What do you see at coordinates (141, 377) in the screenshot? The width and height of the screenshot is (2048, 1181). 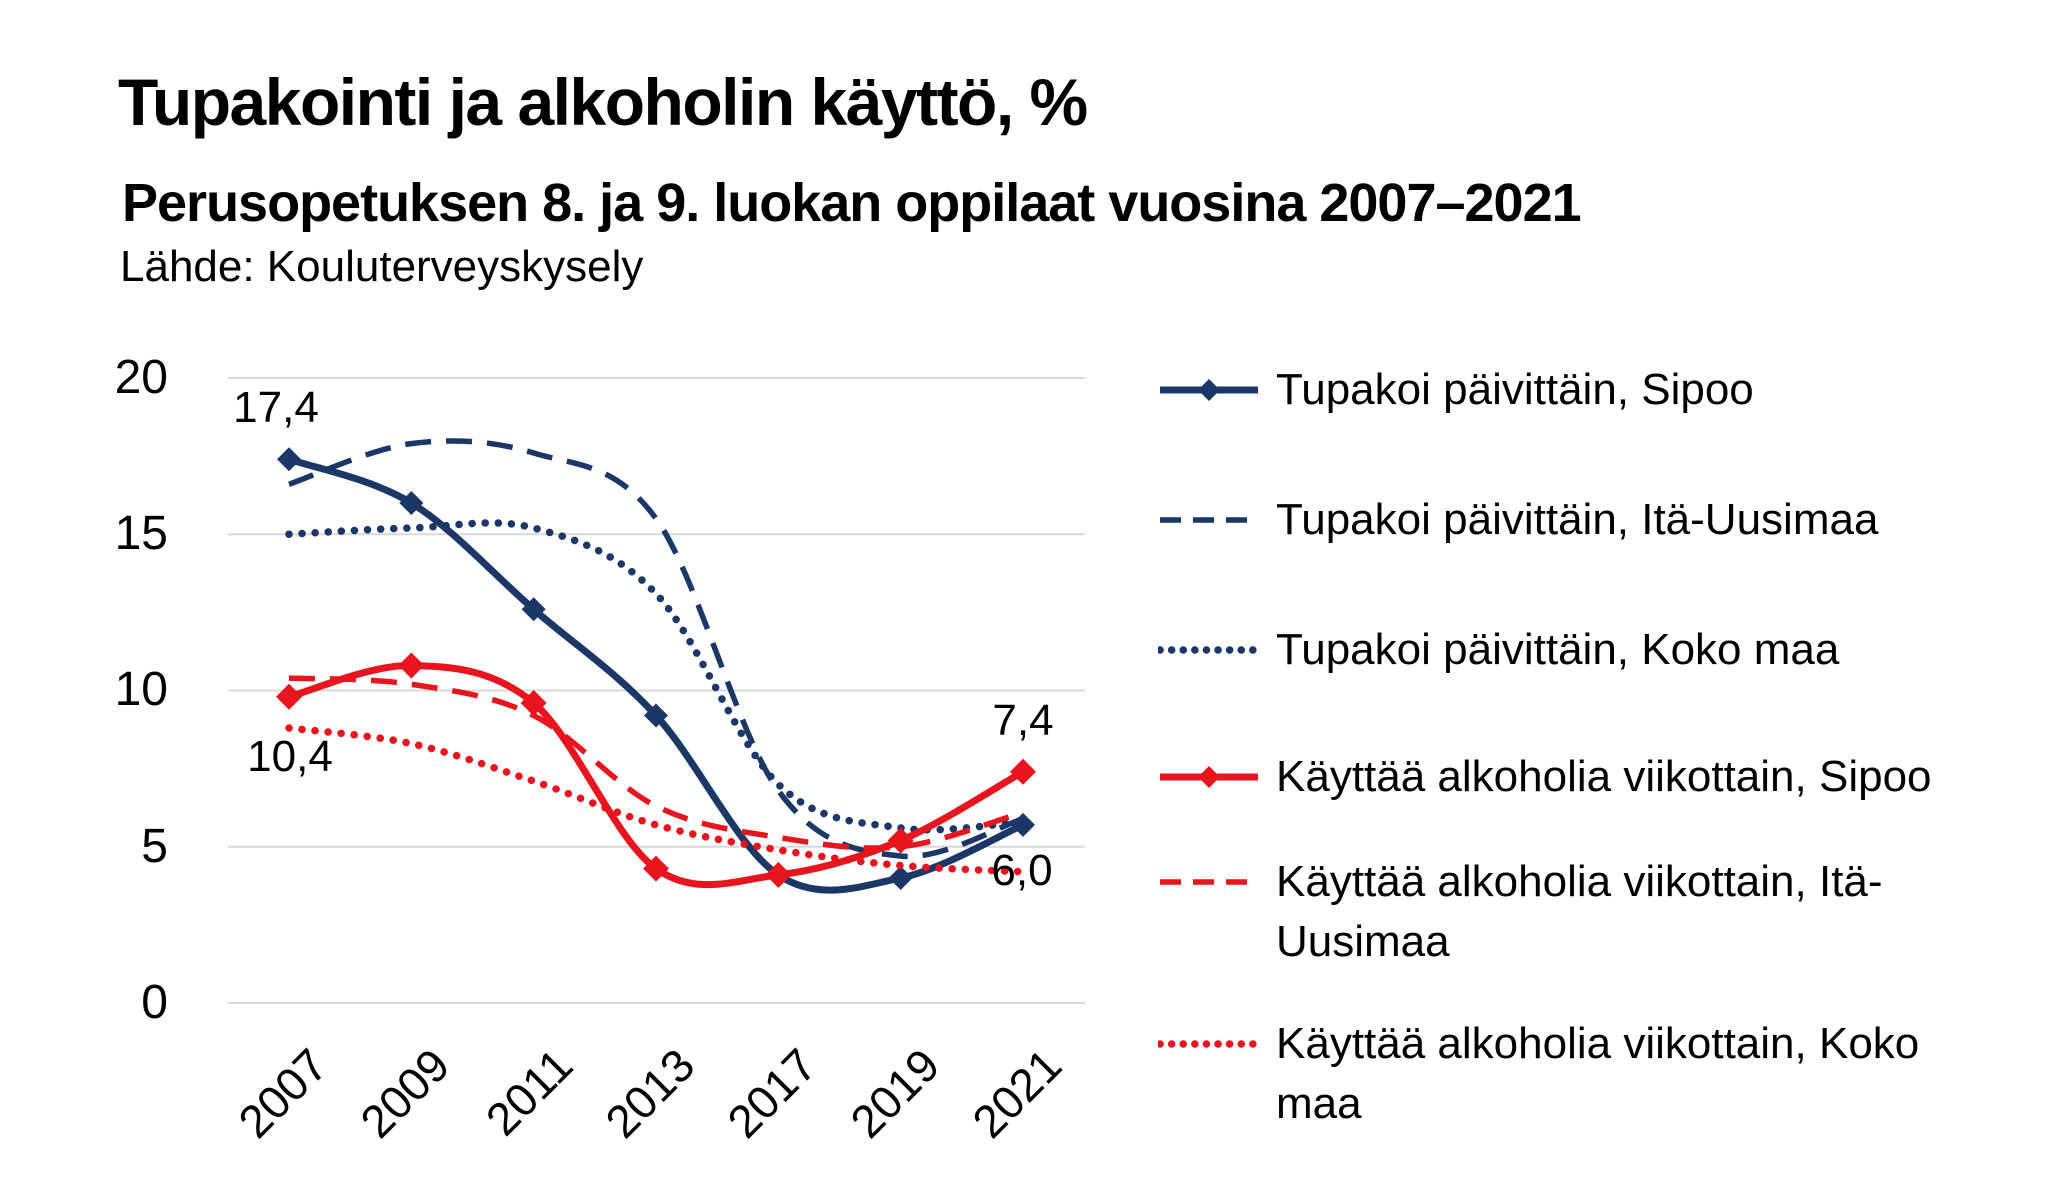 I see `y-tick-20: 20` at bounding box center [141, 377].